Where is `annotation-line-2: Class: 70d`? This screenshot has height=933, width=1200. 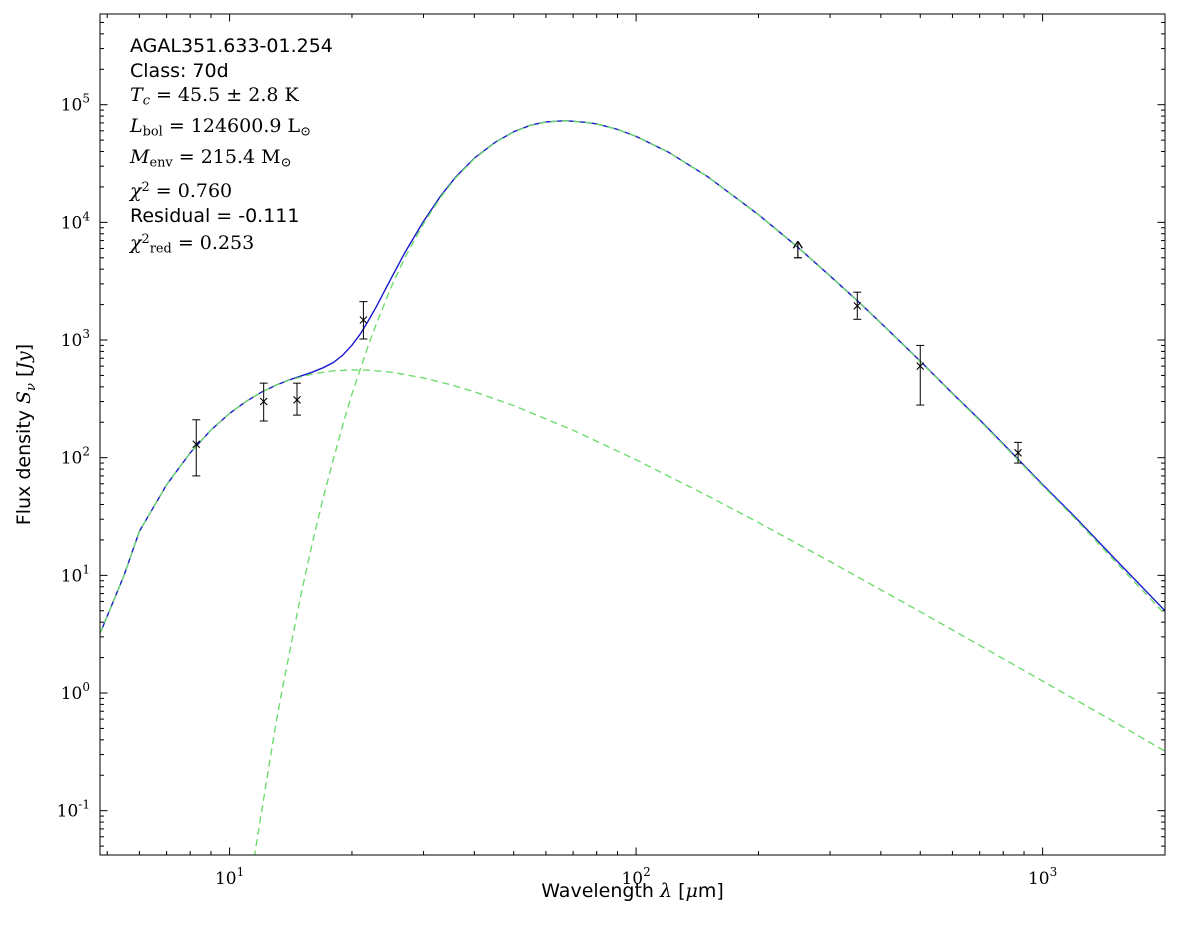
annotation-line-2: Class: 70d is located at coordinates (179, 70).